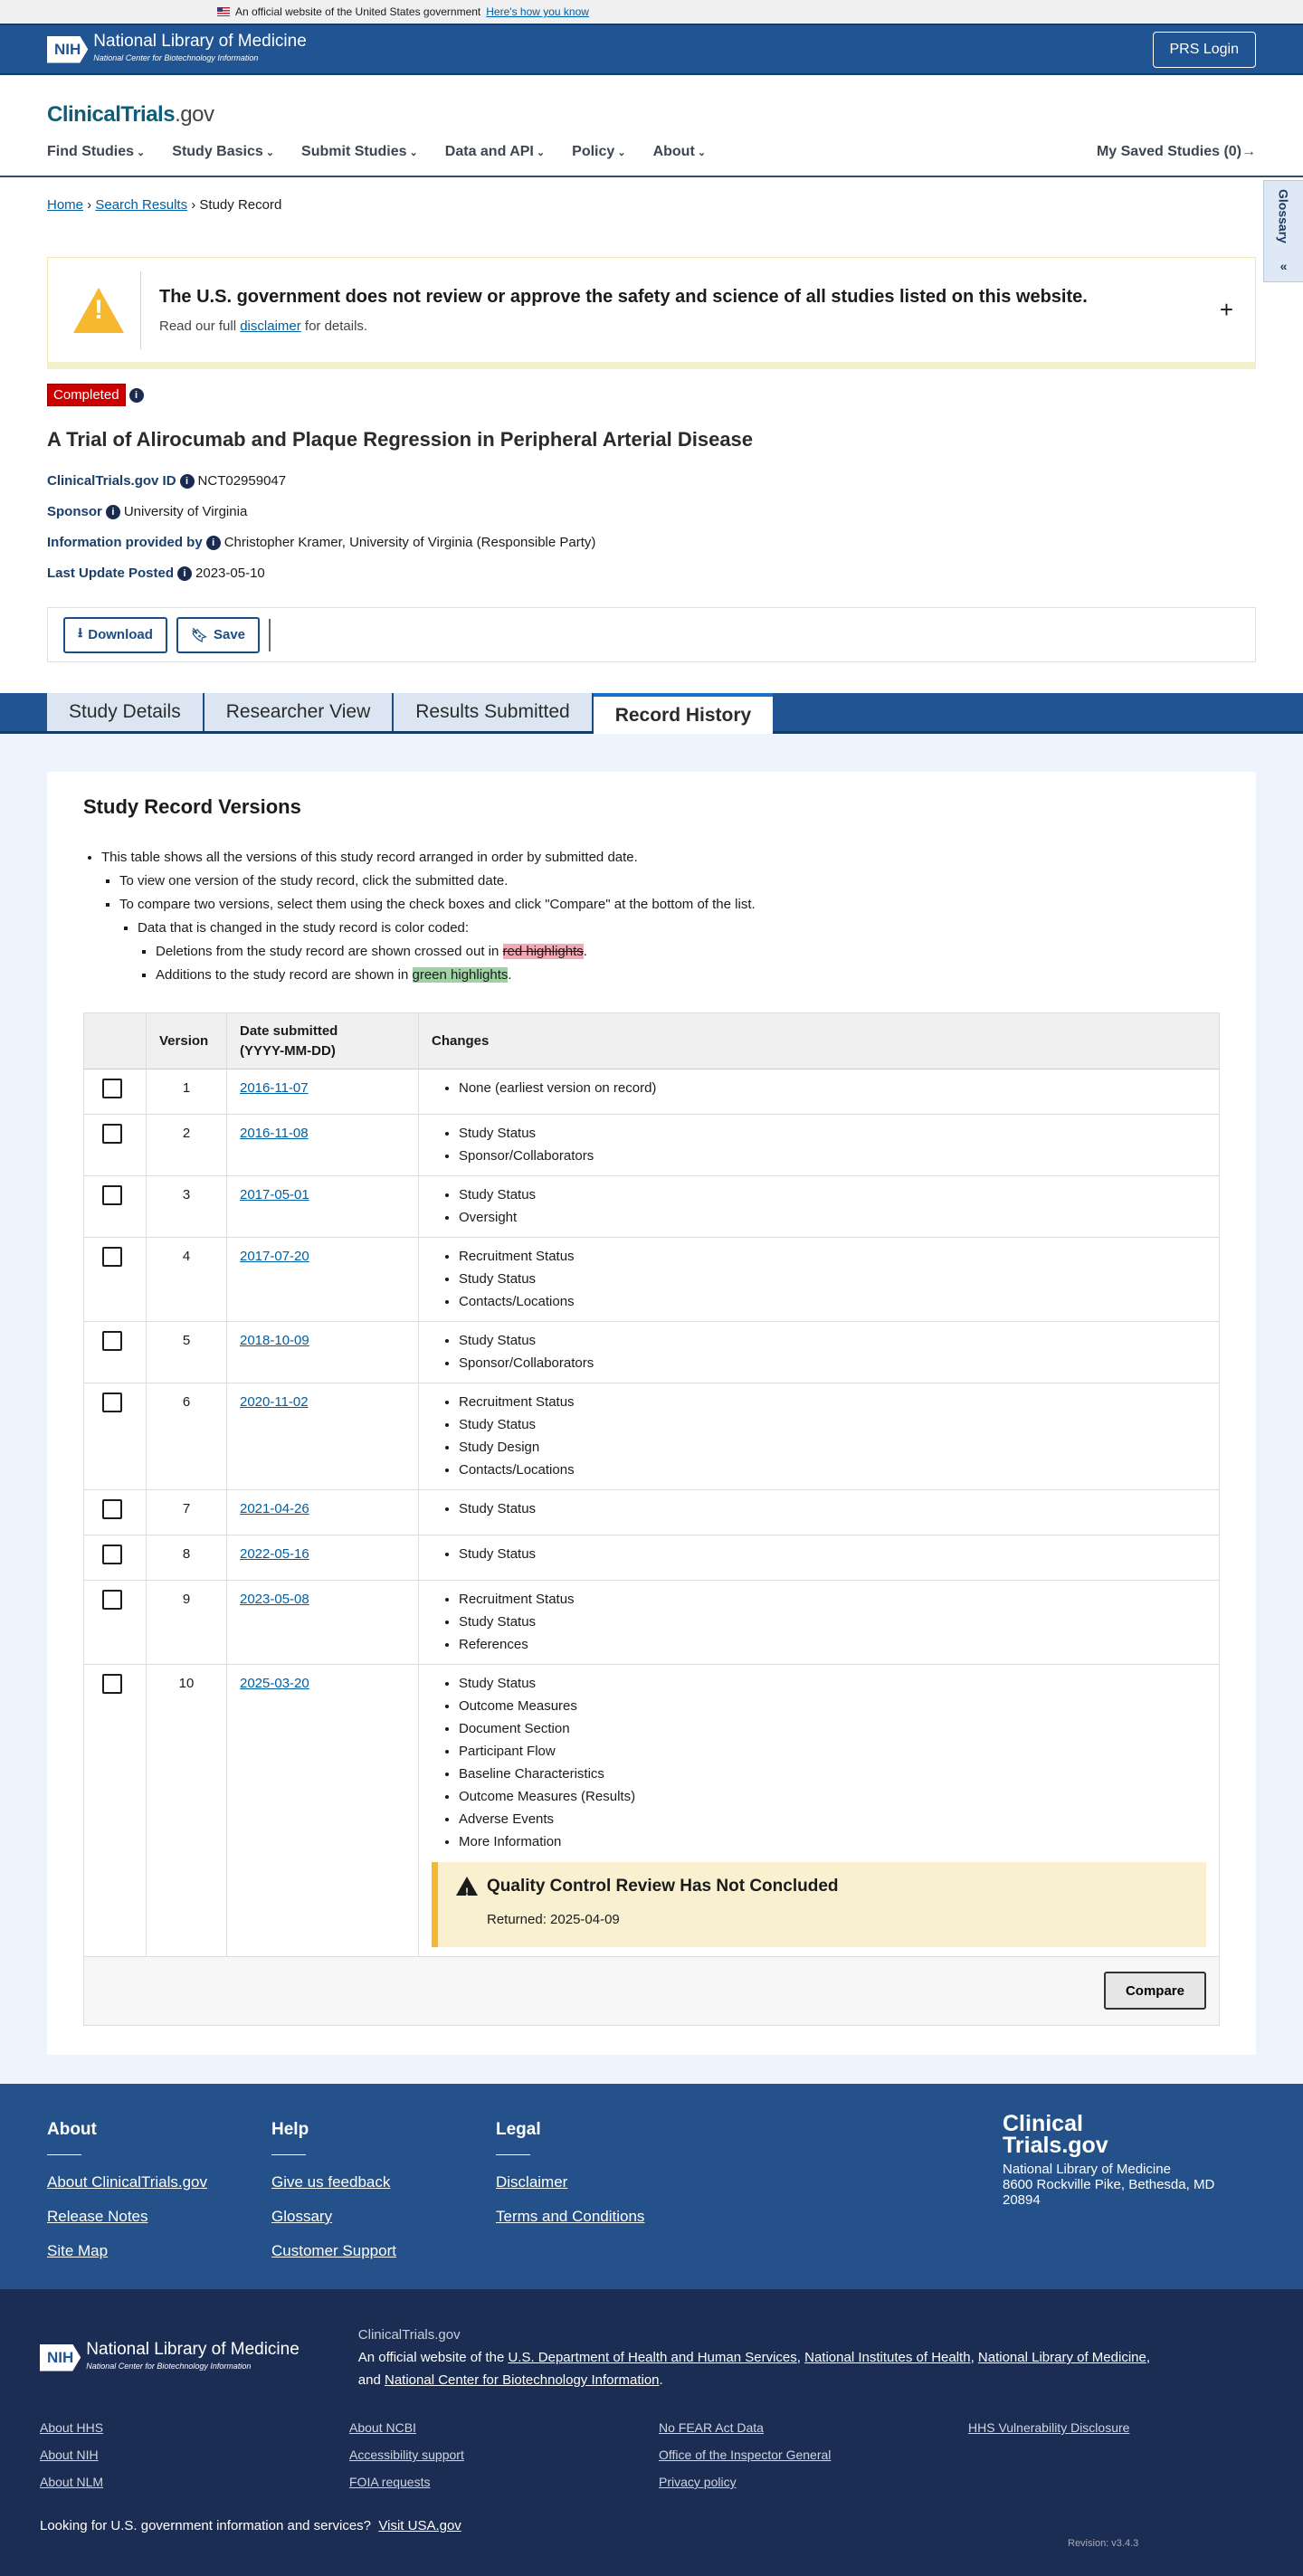 The image size is (1303, 2576). What do you see at coordinates (651, 1991) in the screenshot?
I see `table-footer: Compare` at bounding box center [651, 1991].